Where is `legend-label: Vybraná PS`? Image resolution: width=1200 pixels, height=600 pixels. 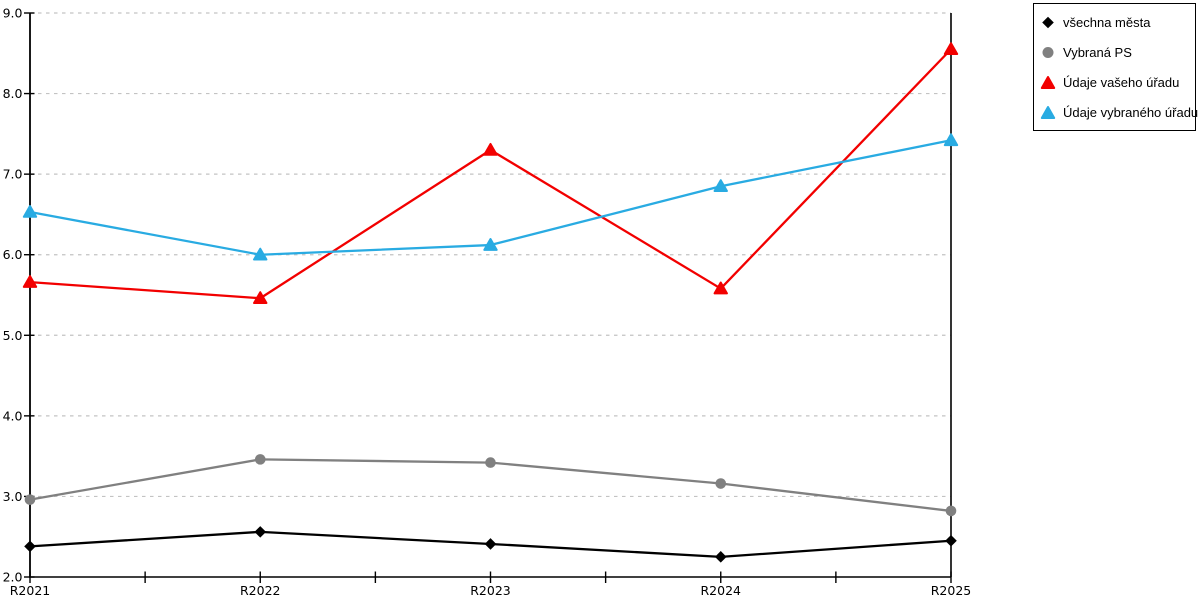
legend-label: Vybraná PS is located at coordinates (1097, 52).